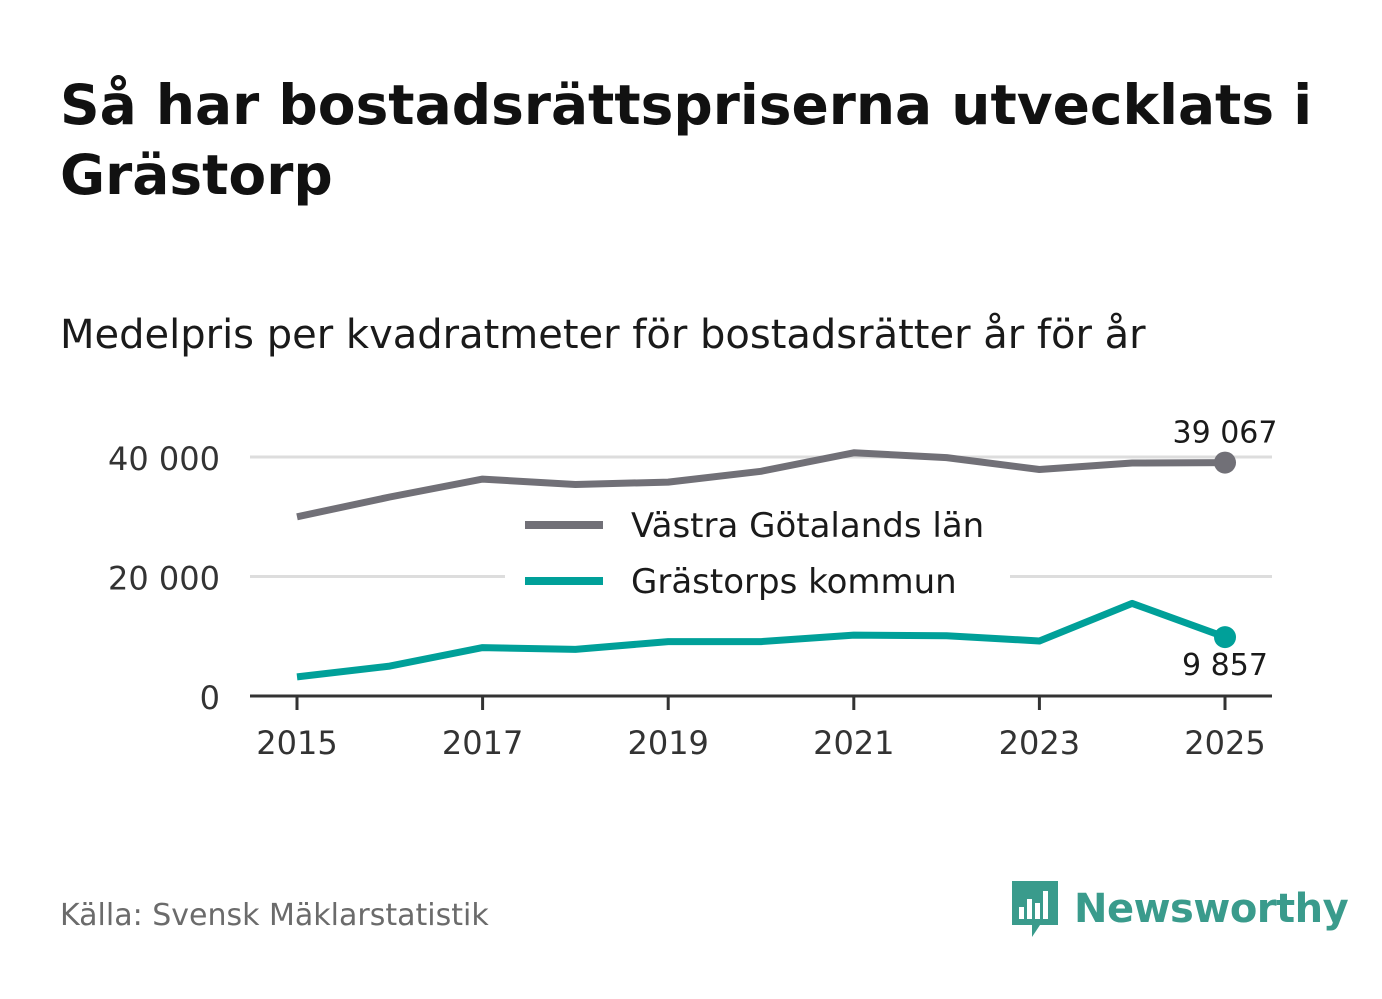  Describe the element at coordinates (1225, 550) in the screenshot. I see `data-labels: 39 067 9 857` at that location.